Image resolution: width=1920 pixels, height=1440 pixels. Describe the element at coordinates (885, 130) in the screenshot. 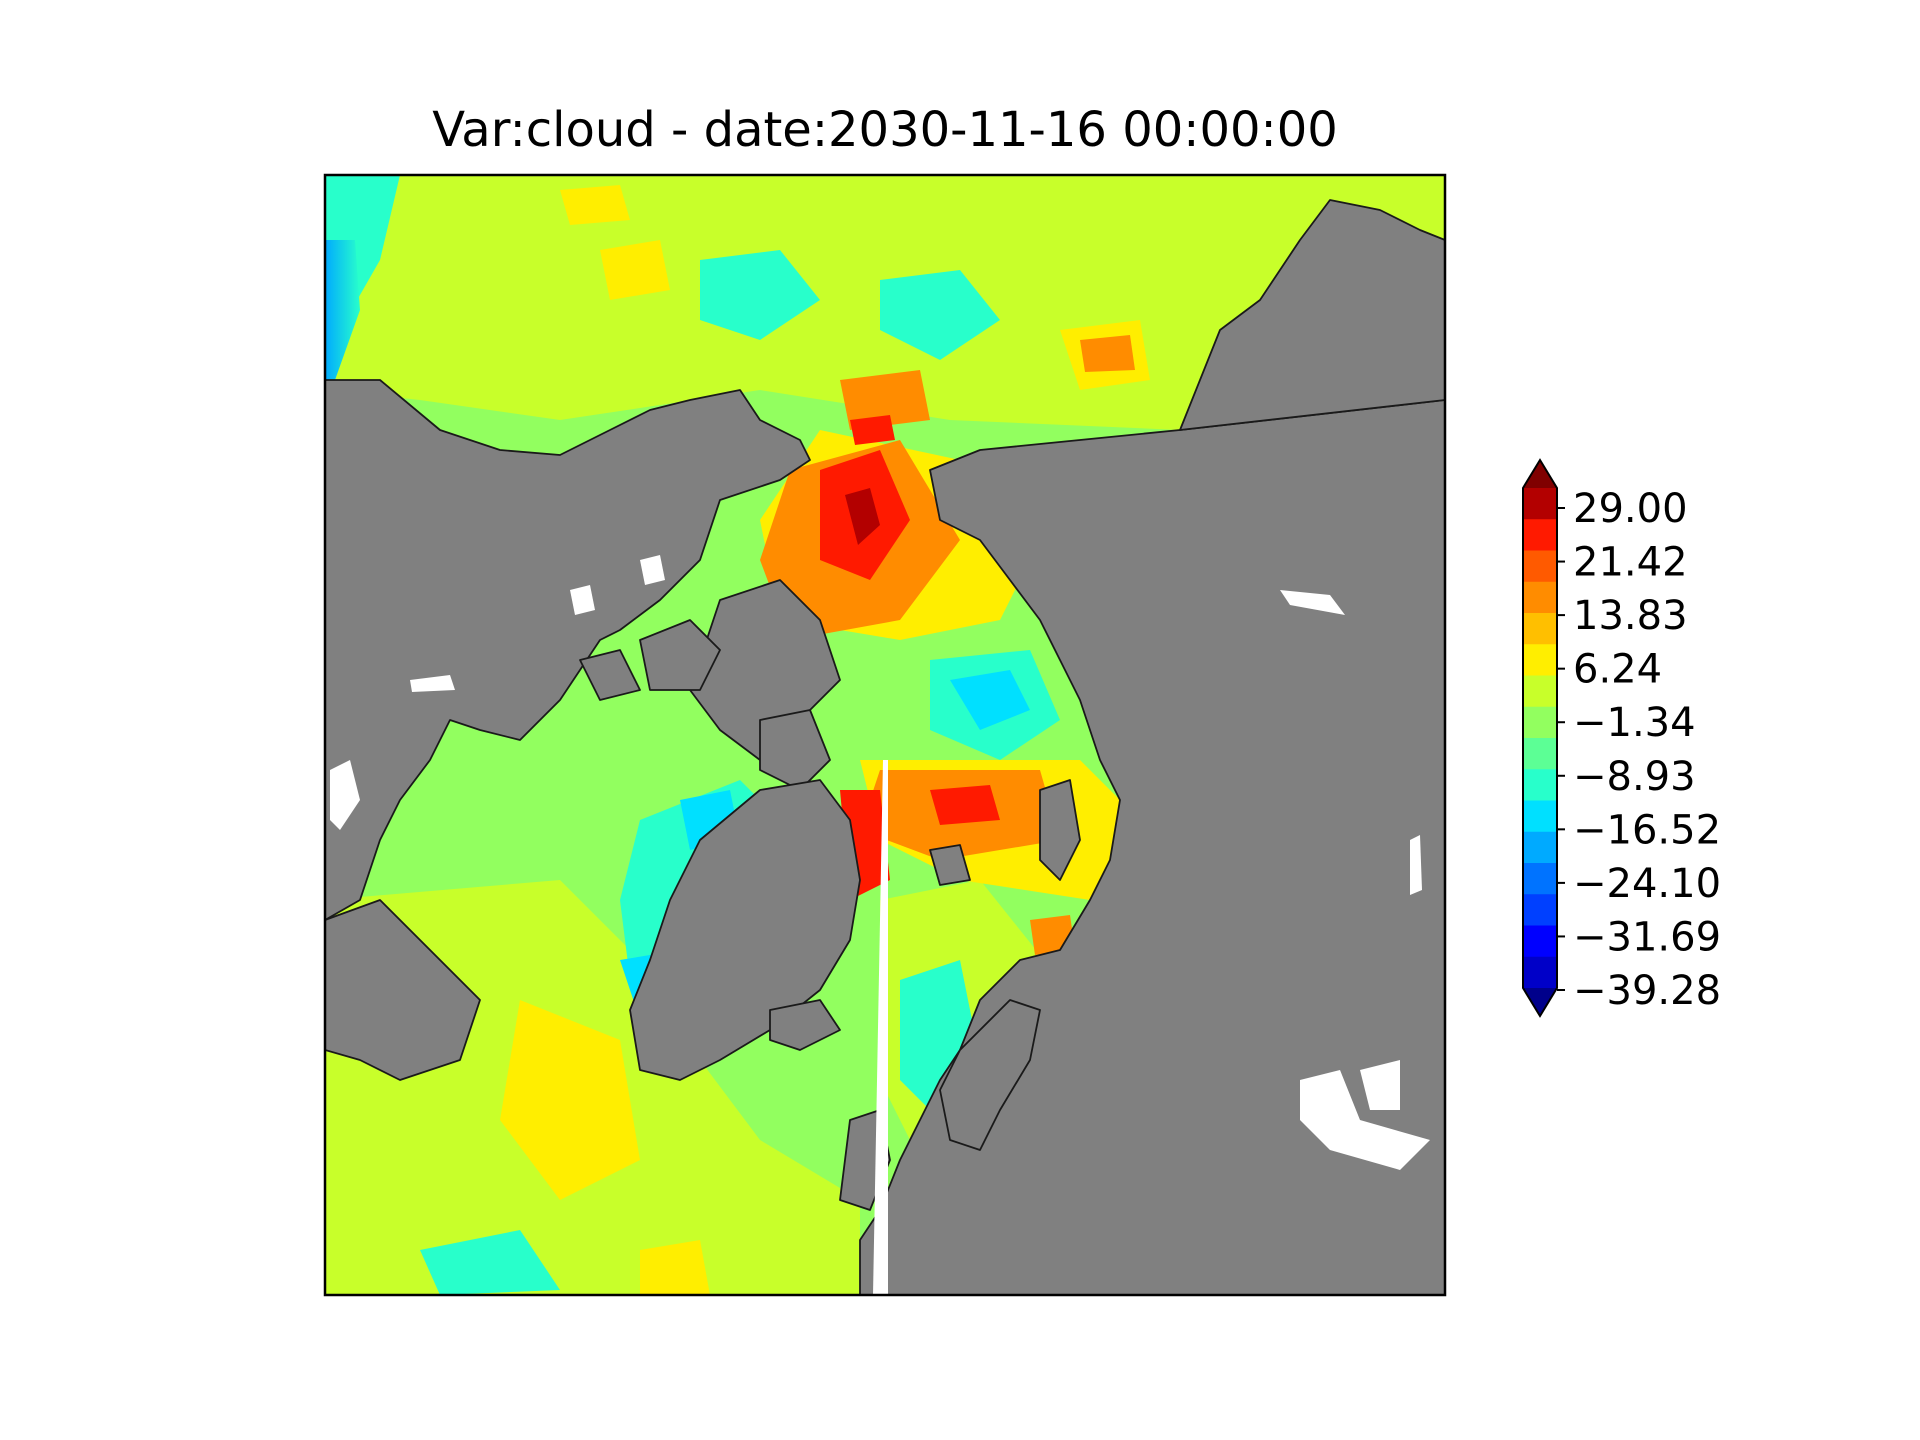

I see `map-title: Var:cloud - date:2030-11-16 00:00:00` at that location.